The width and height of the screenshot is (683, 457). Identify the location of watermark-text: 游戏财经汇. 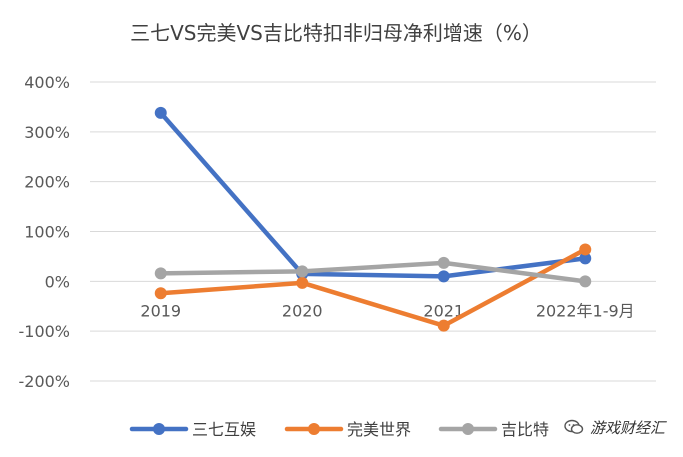
(628, 427).